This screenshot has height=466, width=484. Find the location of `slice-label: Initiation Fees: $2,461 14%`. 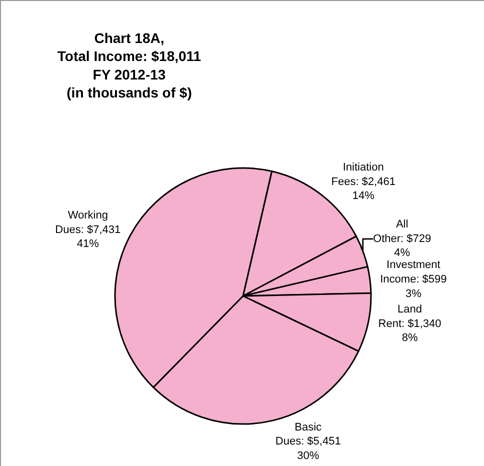

slice-label: Initiation Fees: $2,461 14% is located at coordinates (363, 182).